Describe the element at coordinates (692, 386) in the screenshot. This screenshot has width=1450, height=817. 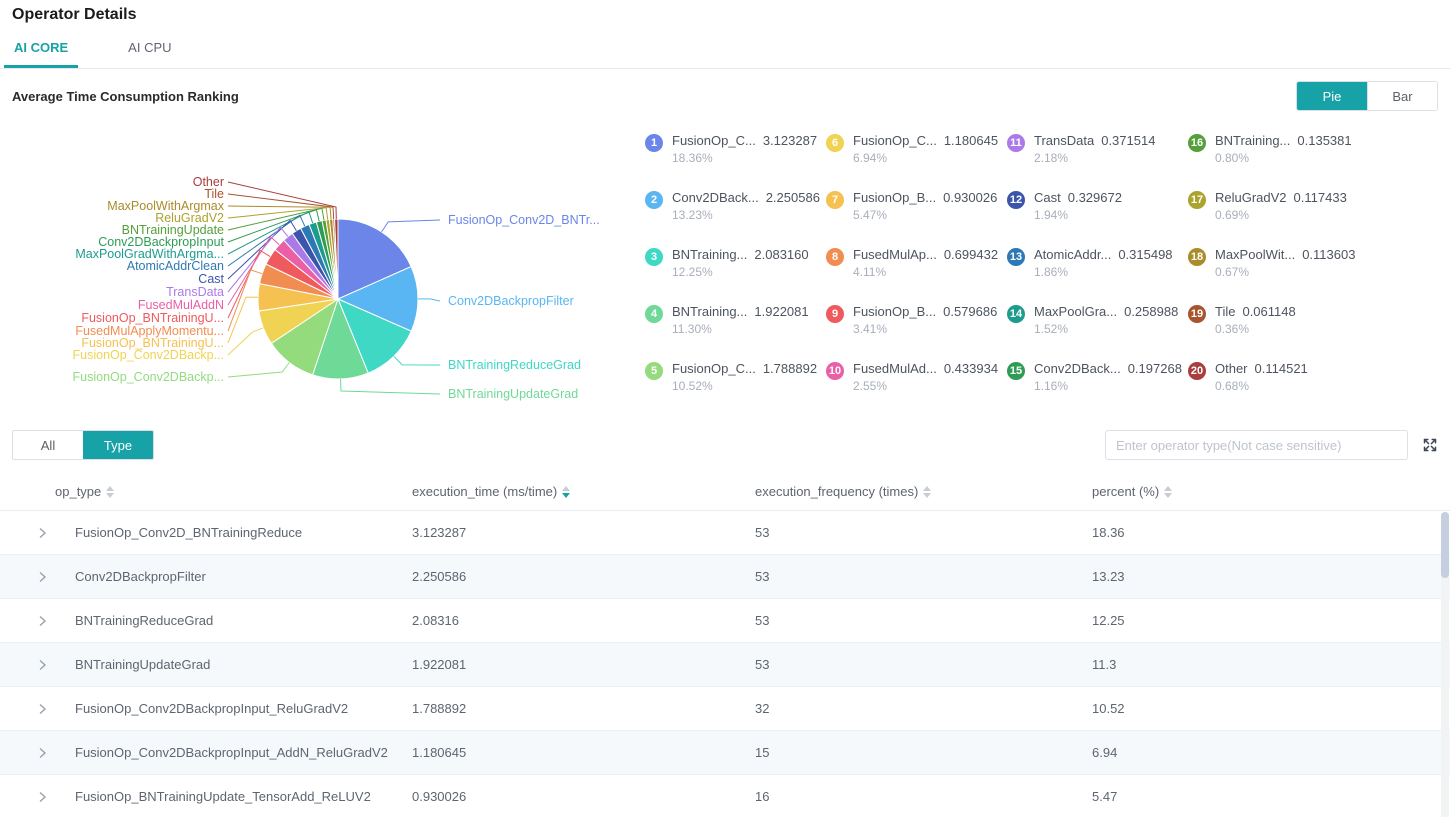
I see `legend-op-percent: 10.52%` at that location.